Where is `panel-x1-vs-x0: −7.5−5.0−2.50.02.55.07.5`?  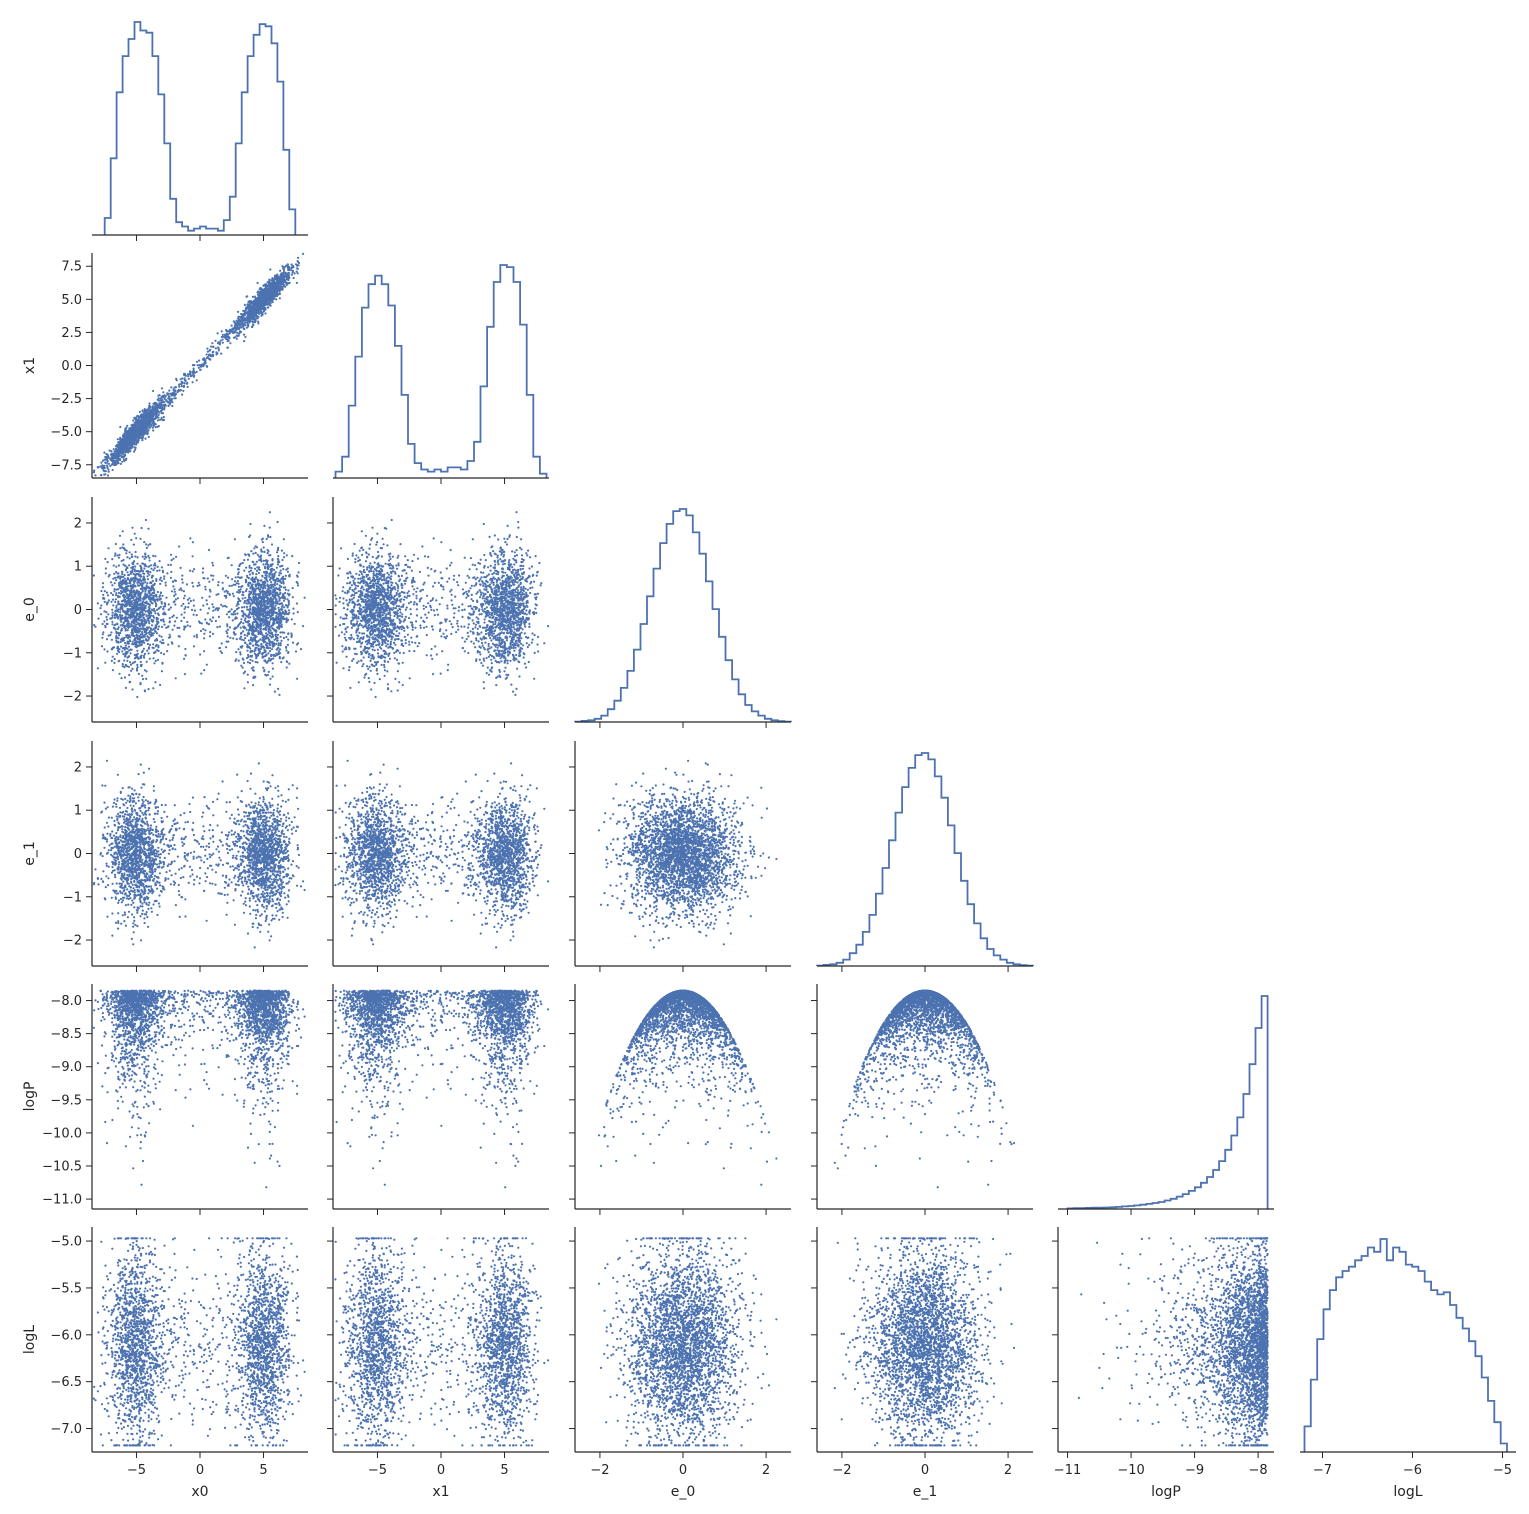
panel-x1-vs-x0: −7.5−5.0−2.50.02.55.07.5 is located at coordinates (179, 368).